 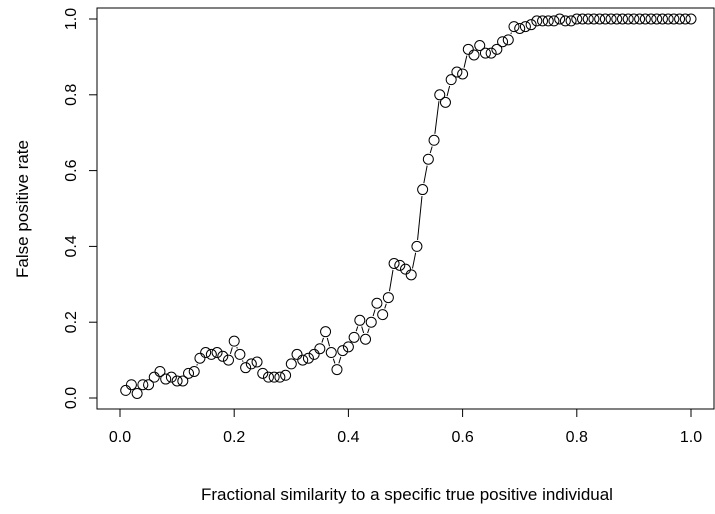 What do you see at coordinates (71, 19) in the screenshot?
I see `y-tick-label: 1.0` at bounding box center [71, 19].